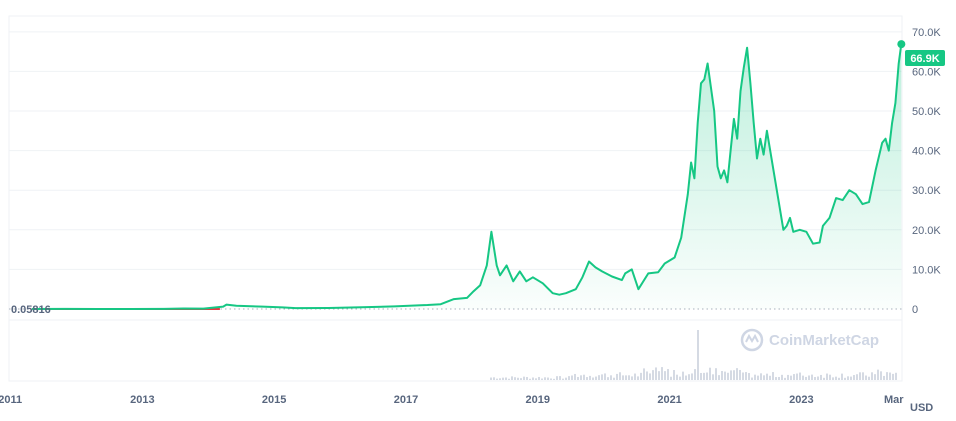  I want to click on baseline-price-label: 0.05816, so click(31, 310).